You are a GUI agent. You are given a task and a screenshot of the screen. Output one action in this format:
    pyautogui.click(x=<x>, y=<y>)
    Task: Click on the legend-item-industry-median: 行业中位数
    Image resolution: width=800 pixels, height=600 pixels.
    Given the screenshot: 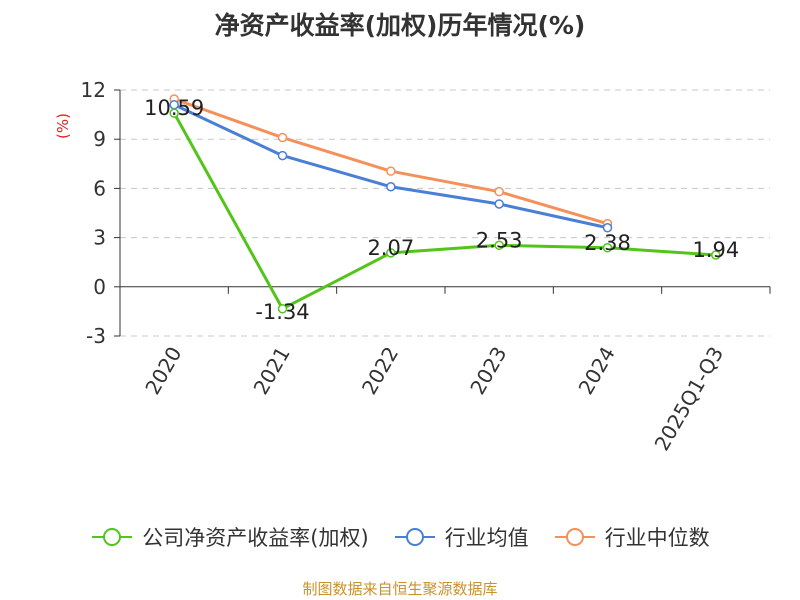 What is the action you would take?
    pyautogui.click(x=631, y=537)
    